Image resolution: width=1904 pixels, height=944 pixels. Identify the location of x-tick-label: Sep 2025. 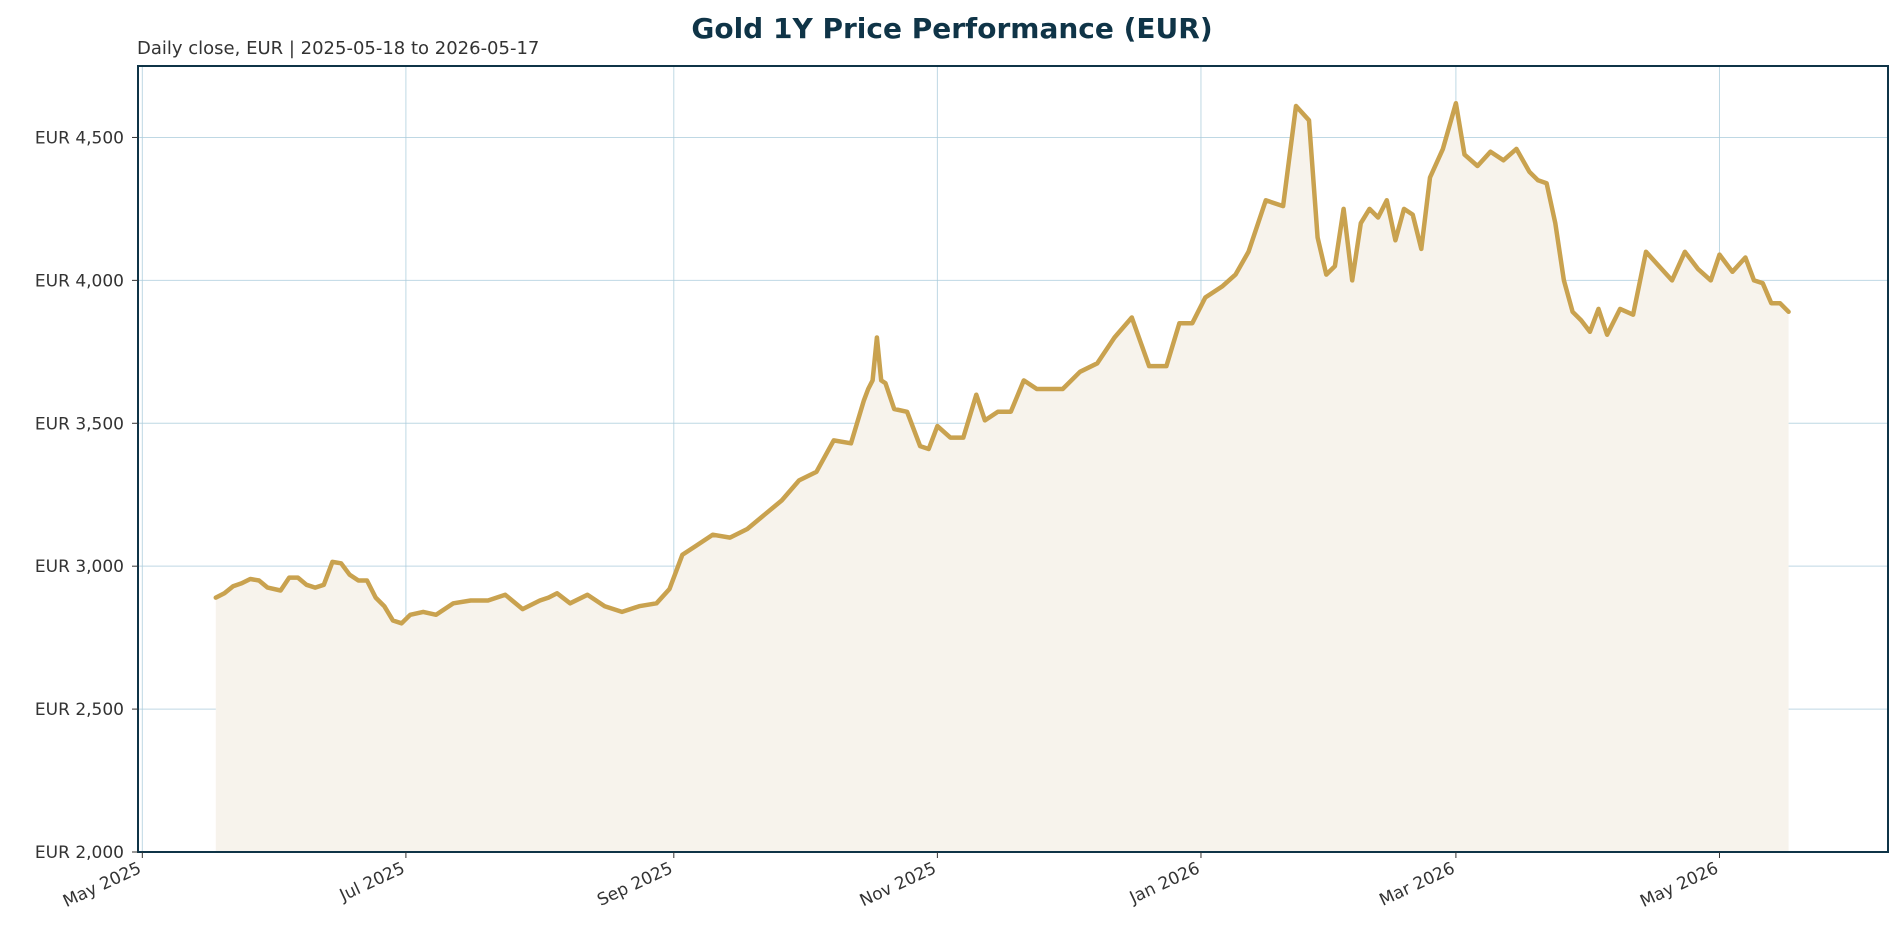
(635, 884).